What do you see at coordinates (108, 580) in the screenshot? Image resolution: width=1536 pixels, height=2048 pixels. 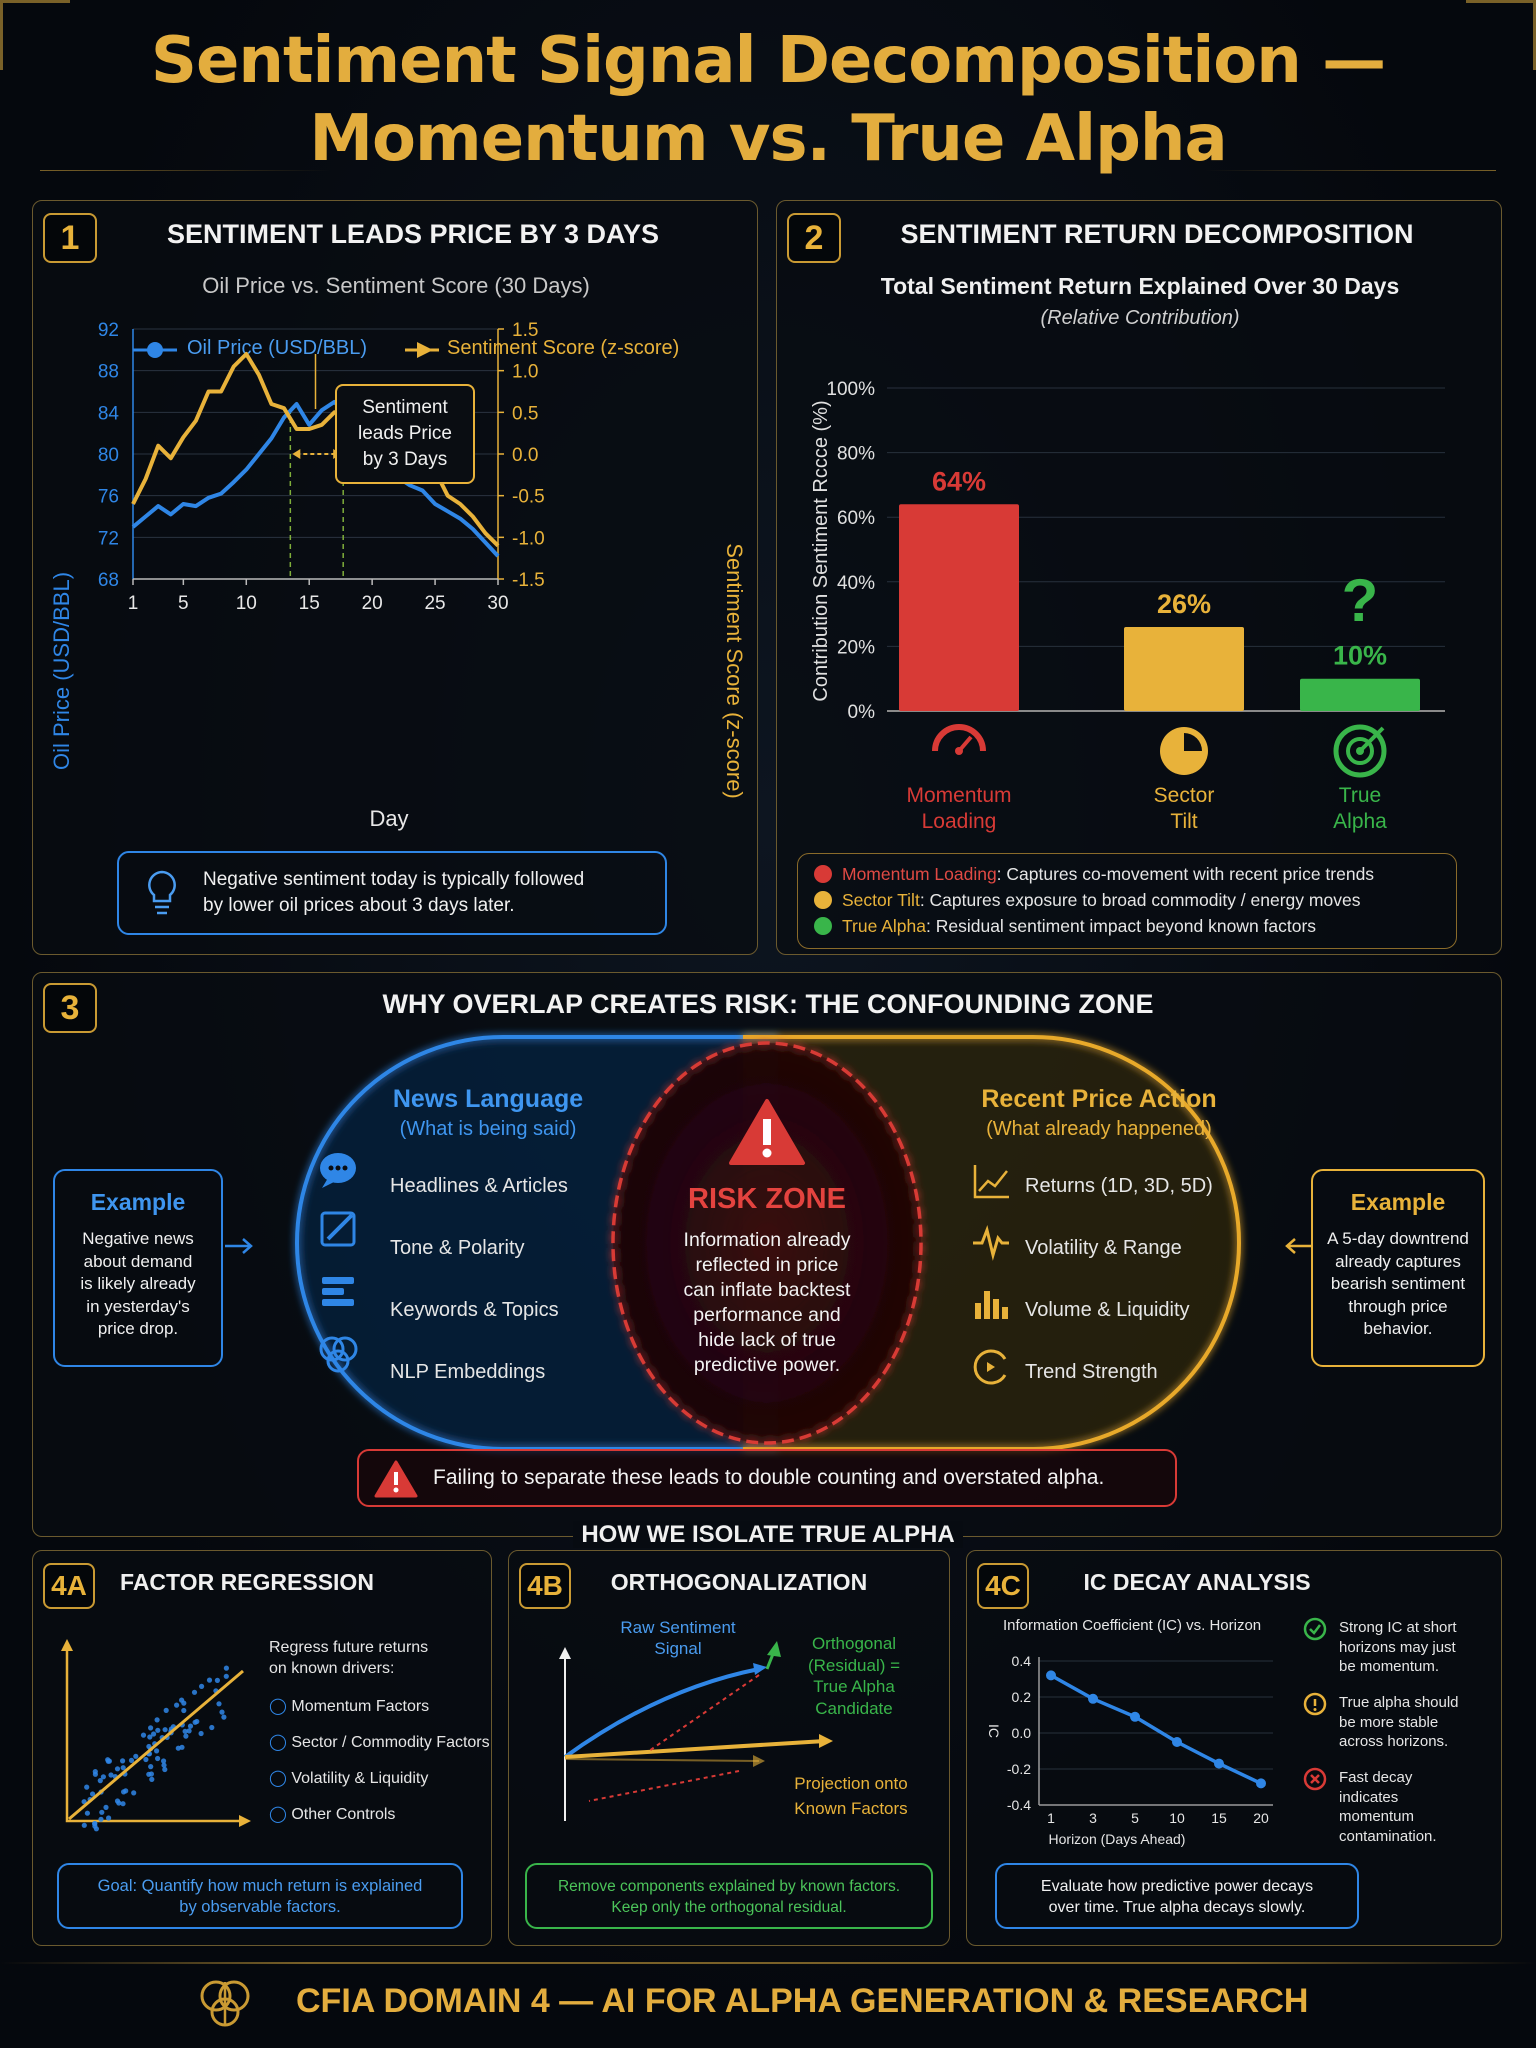 I see `y-tick-left: 68` at bounding box center [108, 580].